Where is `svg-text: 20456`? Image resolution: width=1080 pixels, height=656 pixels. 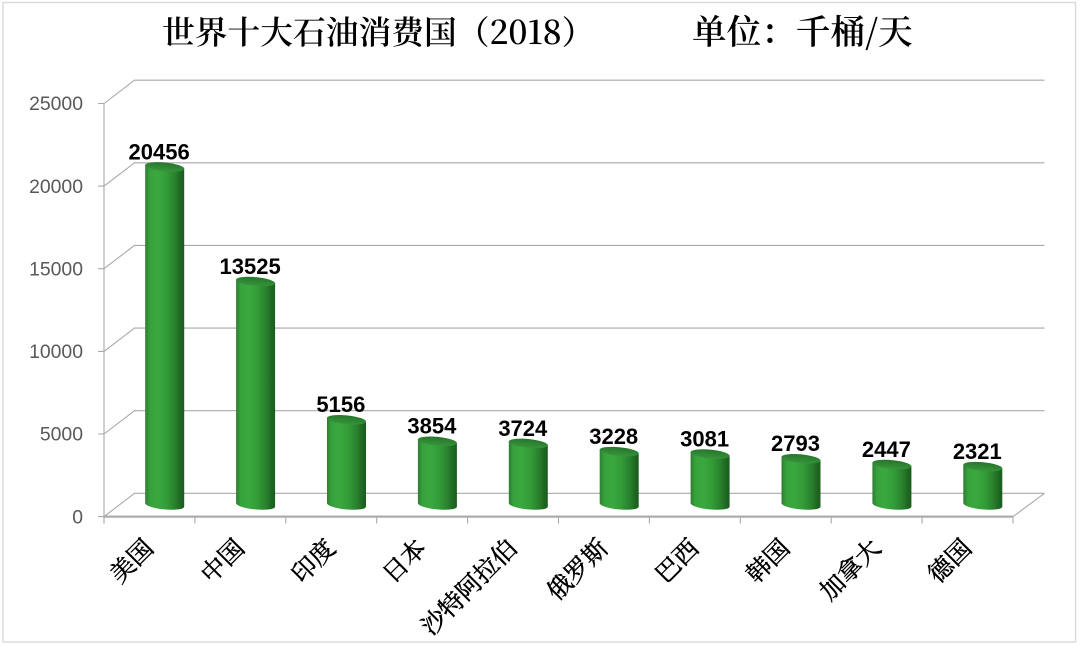 svg-text: 20456 is located at coordinates (159, 151).